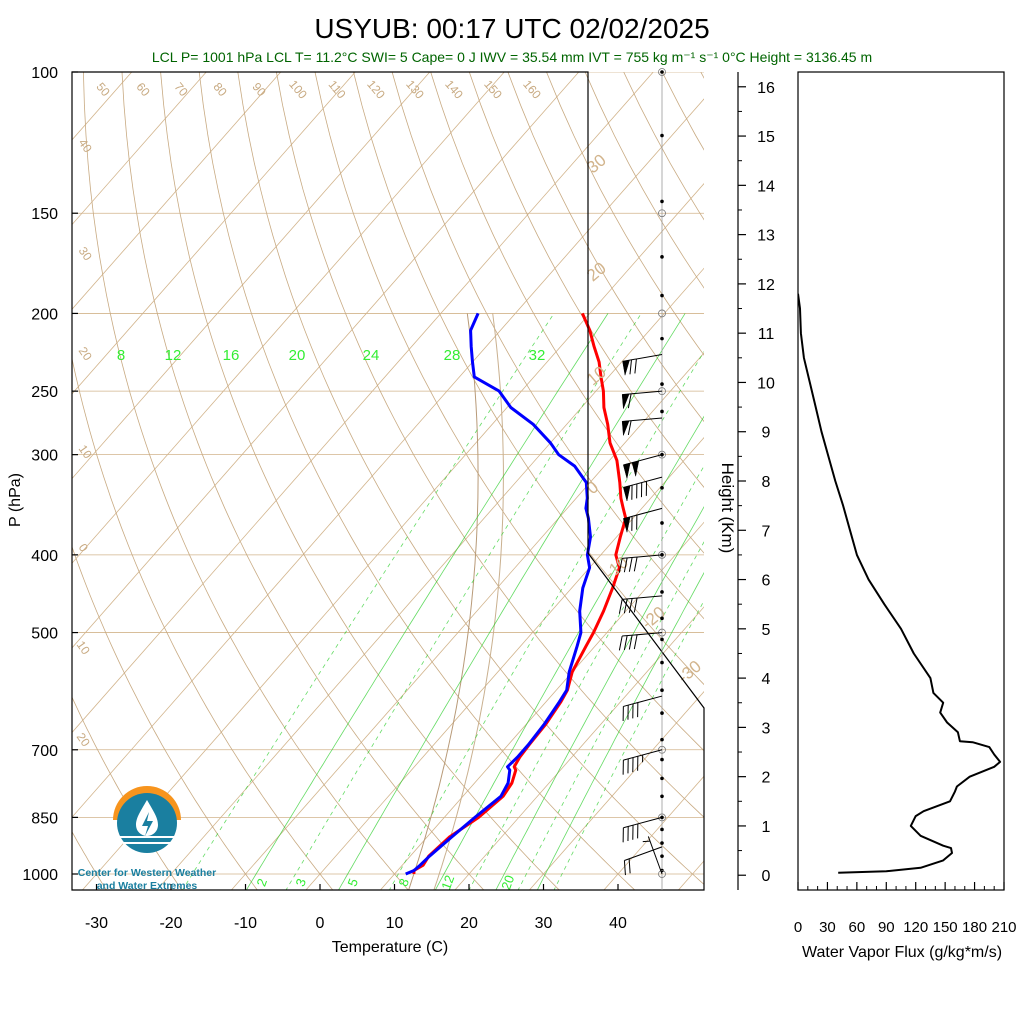 Image resolution: width=1024 pixels, height=1029 pixels. I want to click on flux-plot, so click(899, 583).